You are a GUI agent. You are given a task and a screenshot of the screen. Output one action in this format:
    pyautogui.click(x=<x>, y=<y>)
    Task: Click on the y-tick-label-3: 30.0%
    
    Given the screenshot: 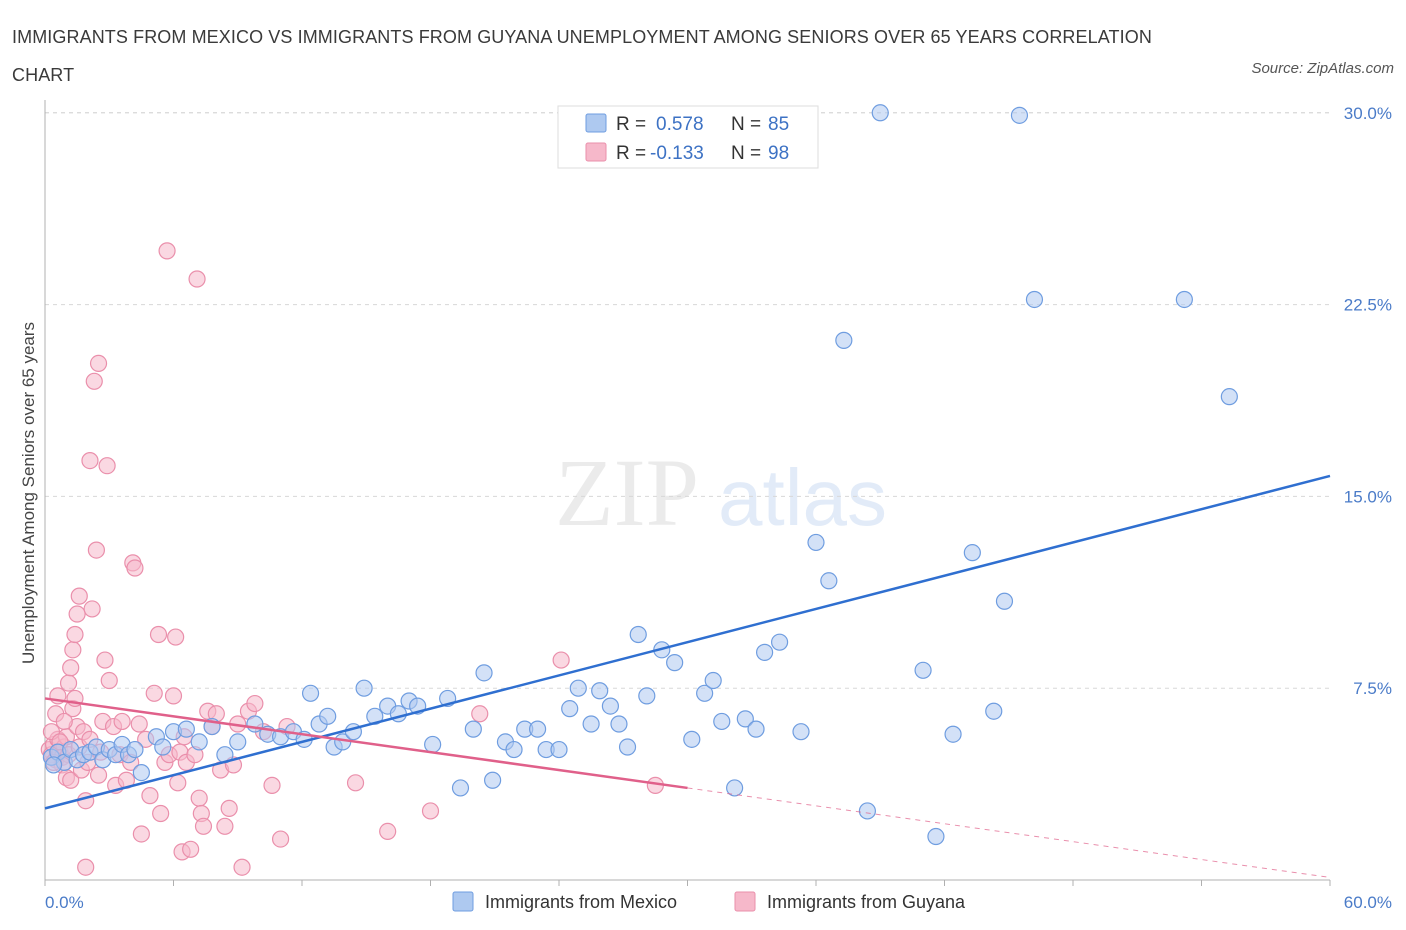 What is the action you would take?
    pyautogui.click(x=1368, y=113)
    